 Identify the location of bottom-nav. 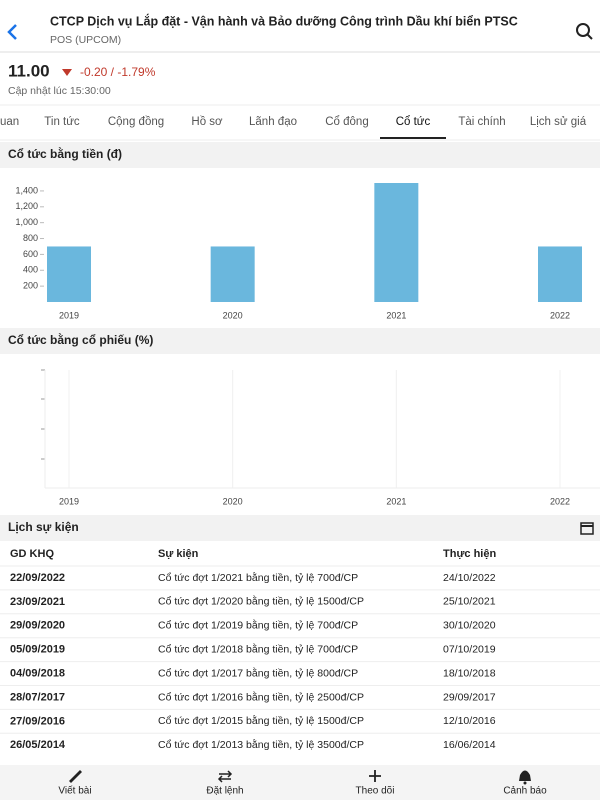
(300, 782).